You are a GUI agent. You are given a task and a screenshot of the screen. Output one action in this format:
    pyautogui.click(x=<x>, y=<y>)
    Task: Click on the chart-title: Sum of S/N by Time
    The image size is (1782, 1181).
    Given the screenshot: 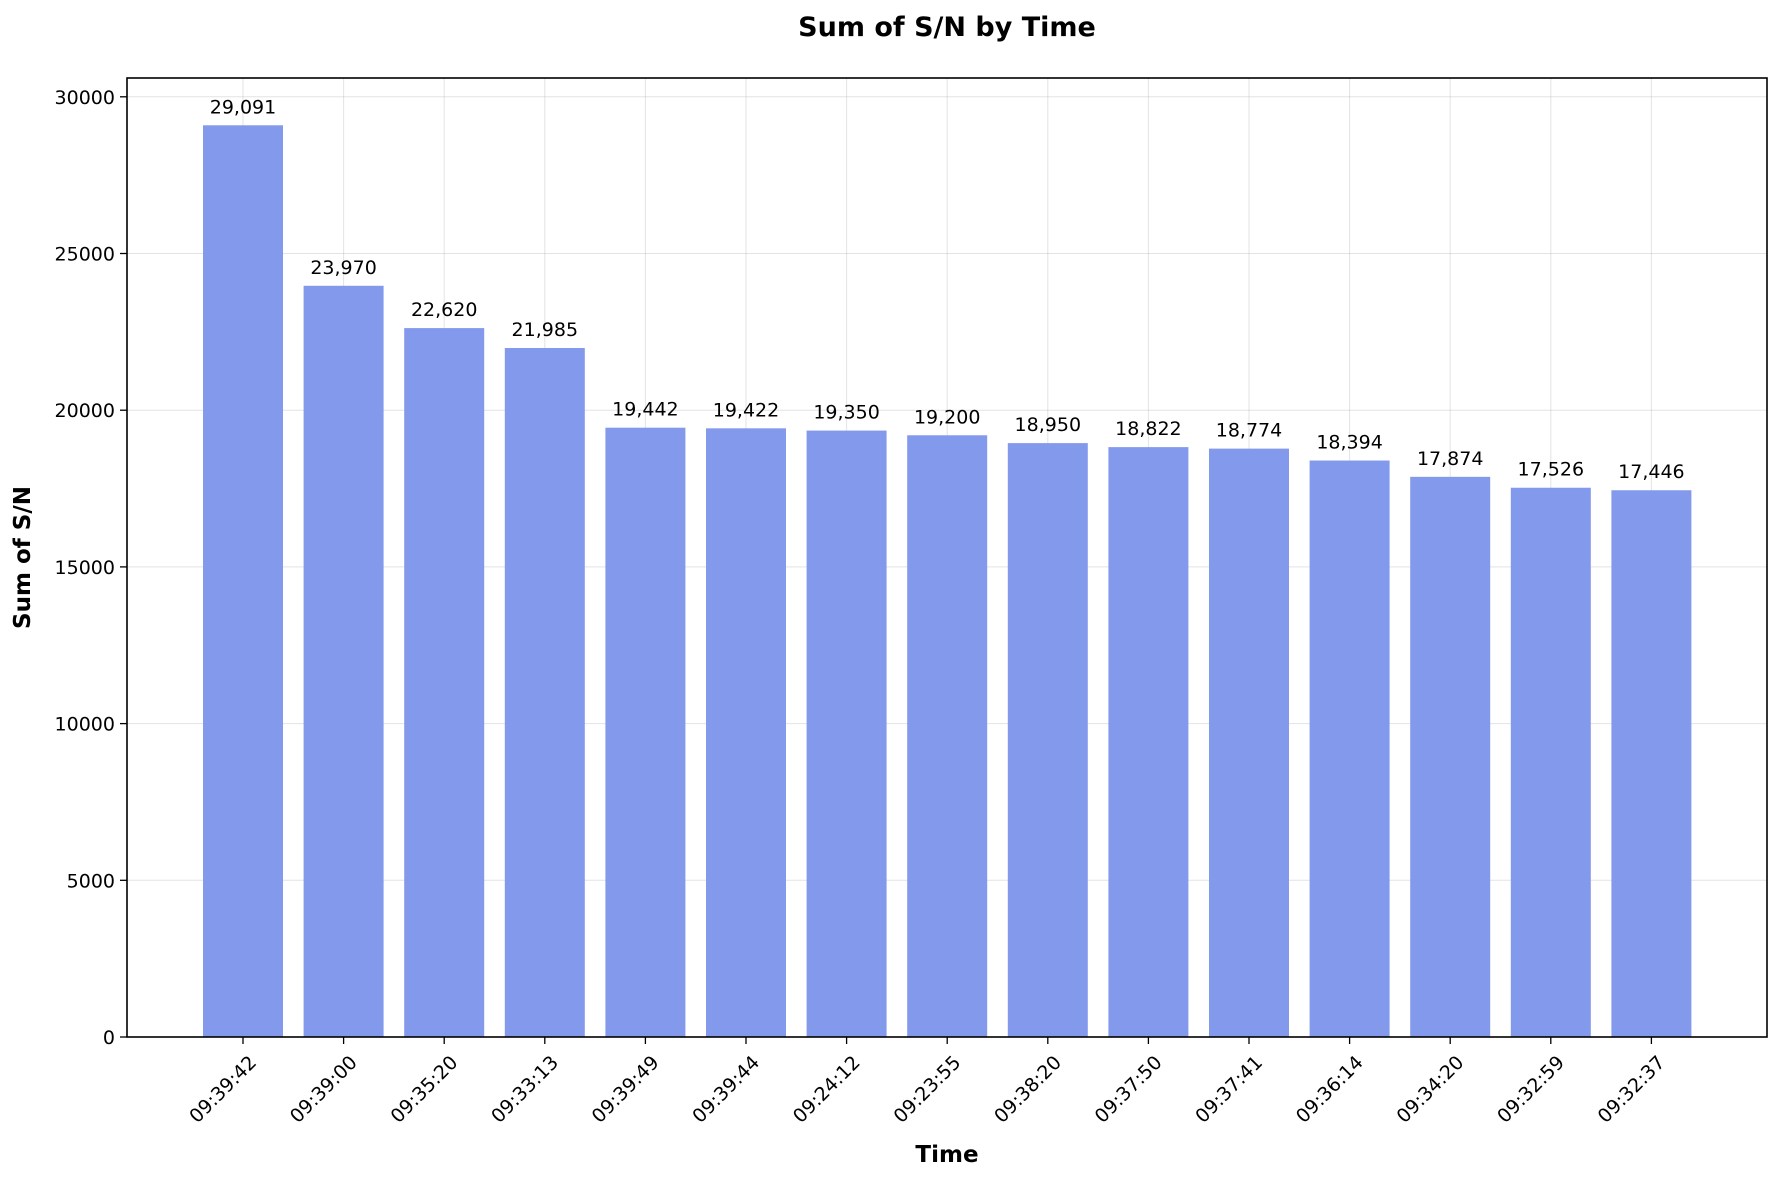 What is the action you would take?
    pyautogui.click(x=947, y=27)
    